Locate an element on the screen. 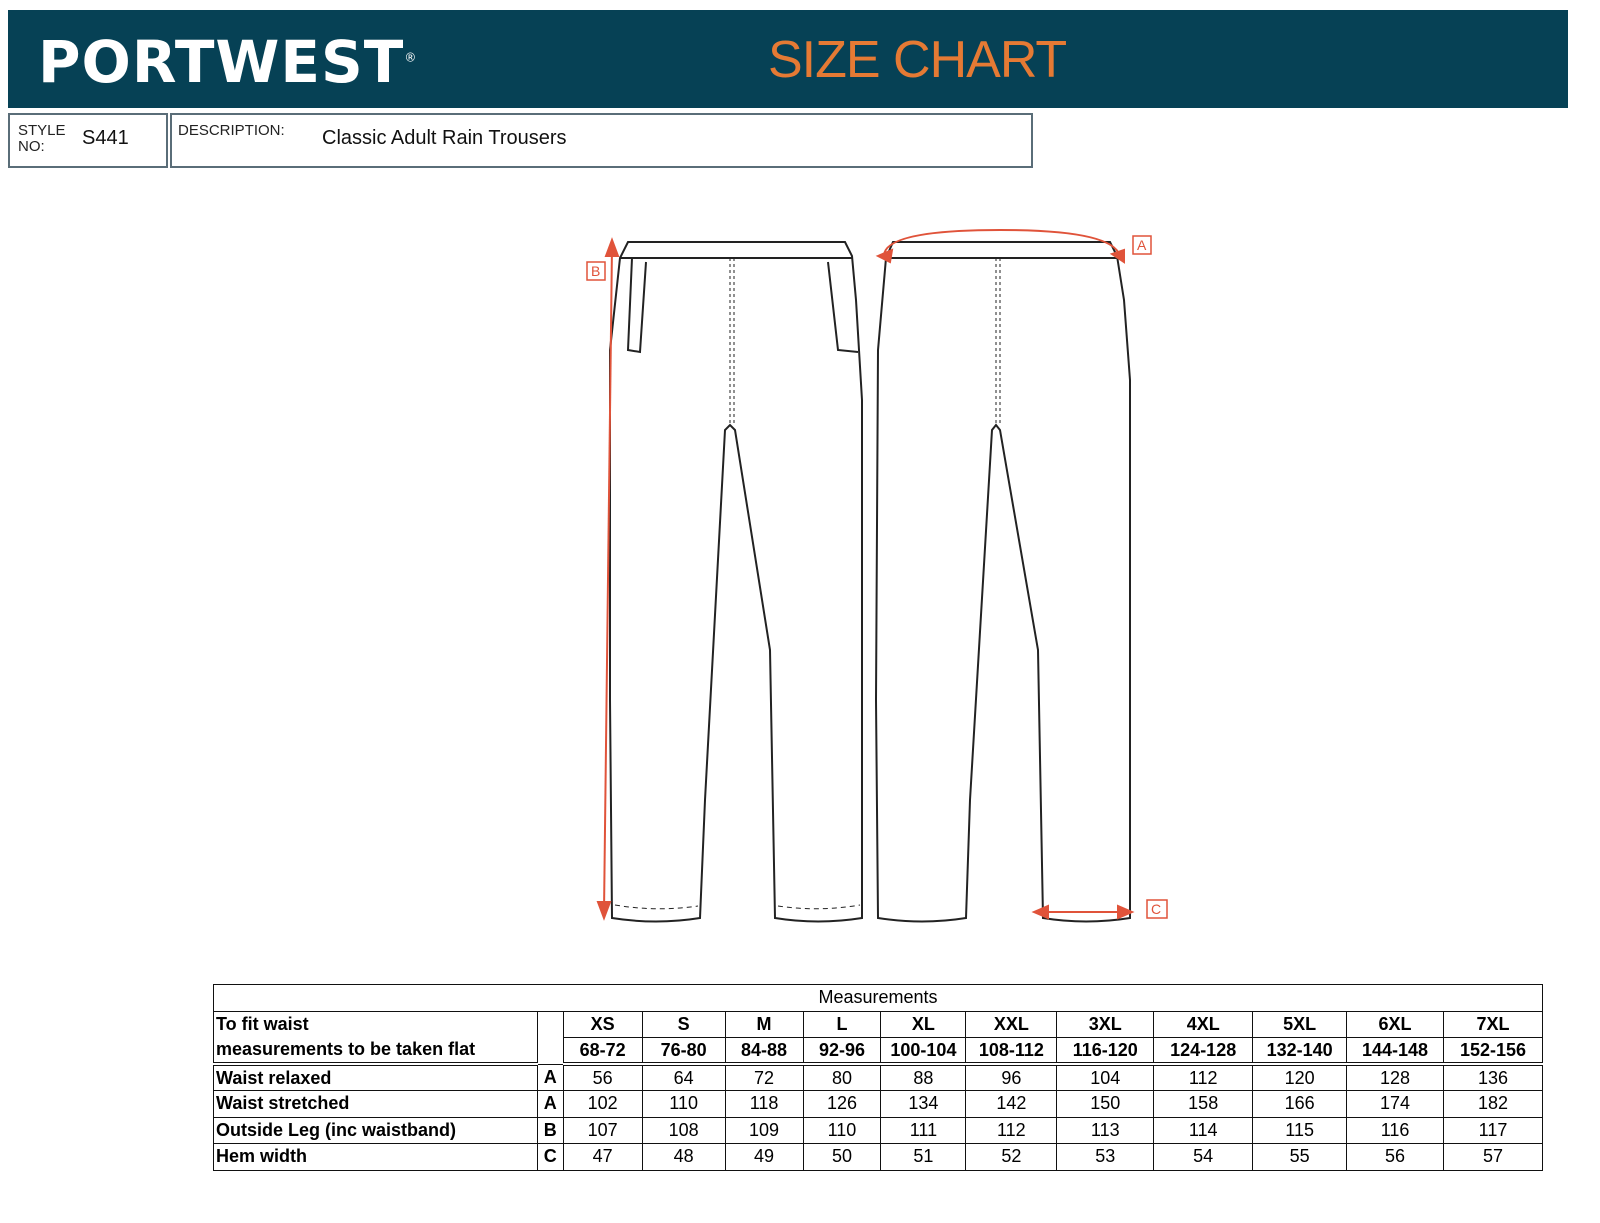 The width and height of the screenshot is (1600, 1223). value-cell: 54 is located at coordinates (1203, 1157).